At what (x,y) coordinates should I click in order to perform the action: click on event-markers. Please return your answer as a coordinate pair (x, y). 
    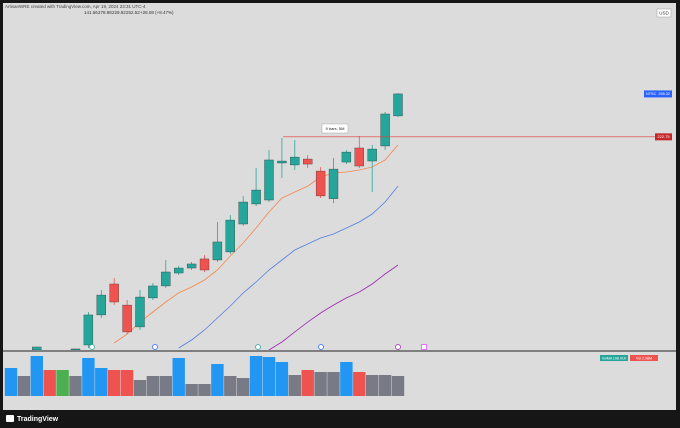
    Looking at the image, I should click on (258, 347).